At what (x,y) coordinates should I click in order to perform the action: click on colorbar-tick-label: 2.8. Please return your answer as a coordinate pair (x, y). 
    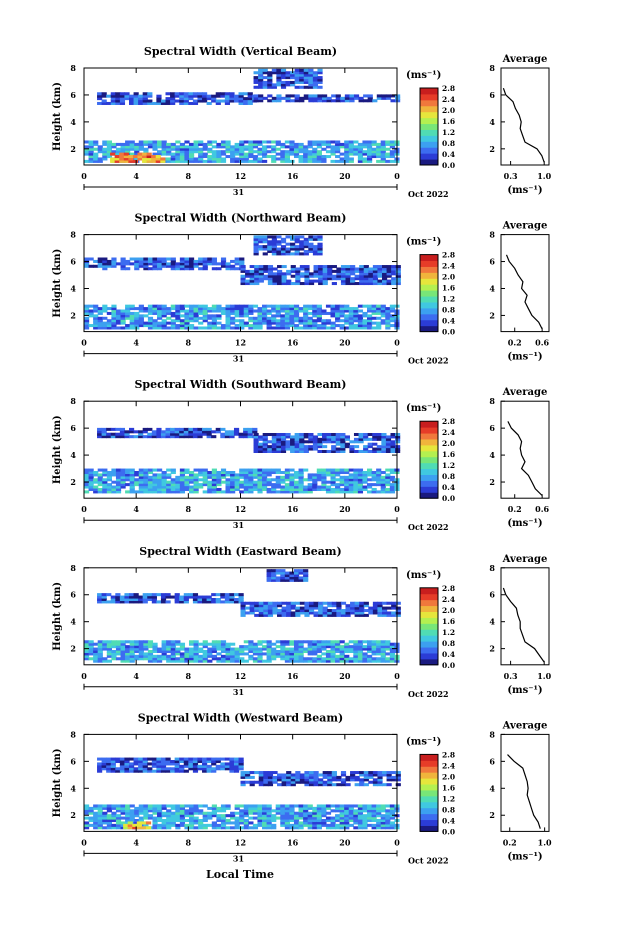
    Looking at the image, I should click on (448, 754).